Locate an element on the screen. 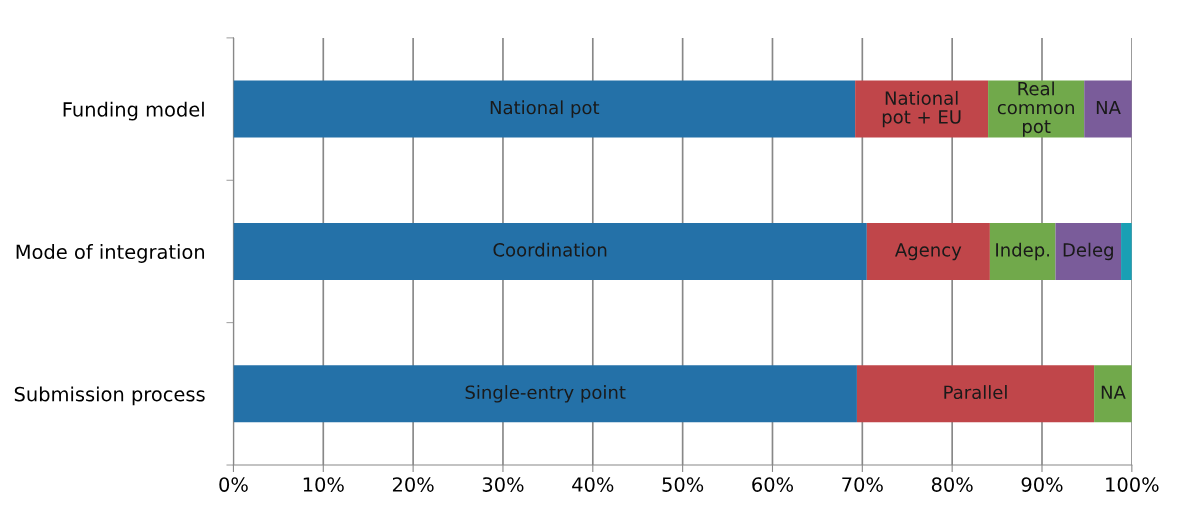  data-label: Agency is located at coordinates (928, 252).